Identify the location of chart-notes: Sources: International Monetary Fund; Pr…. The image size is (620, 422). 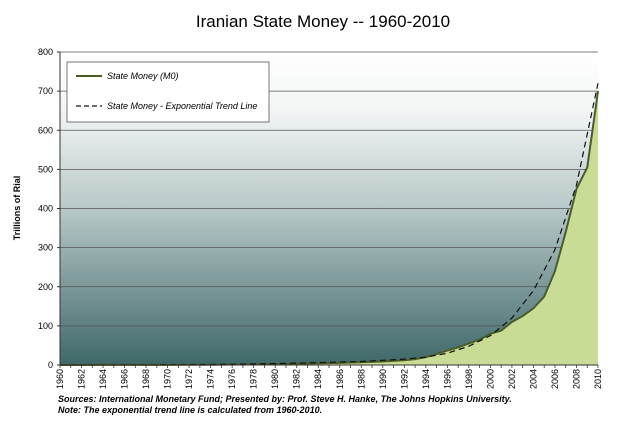
(336, 405).